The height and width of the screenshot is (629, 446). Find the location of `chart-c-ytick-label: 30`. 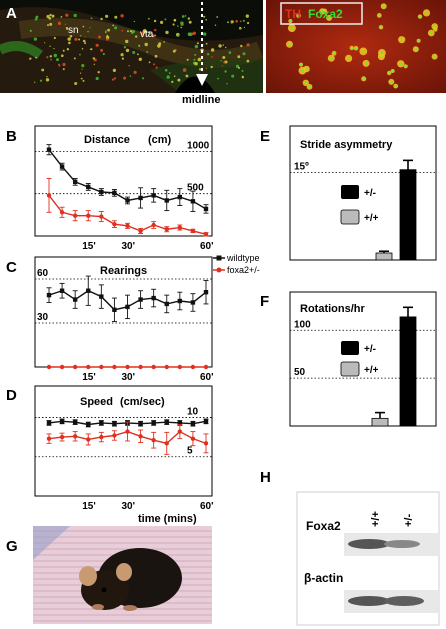

chart-c-ytick-label: 30 is located at coordinates (43, 317).